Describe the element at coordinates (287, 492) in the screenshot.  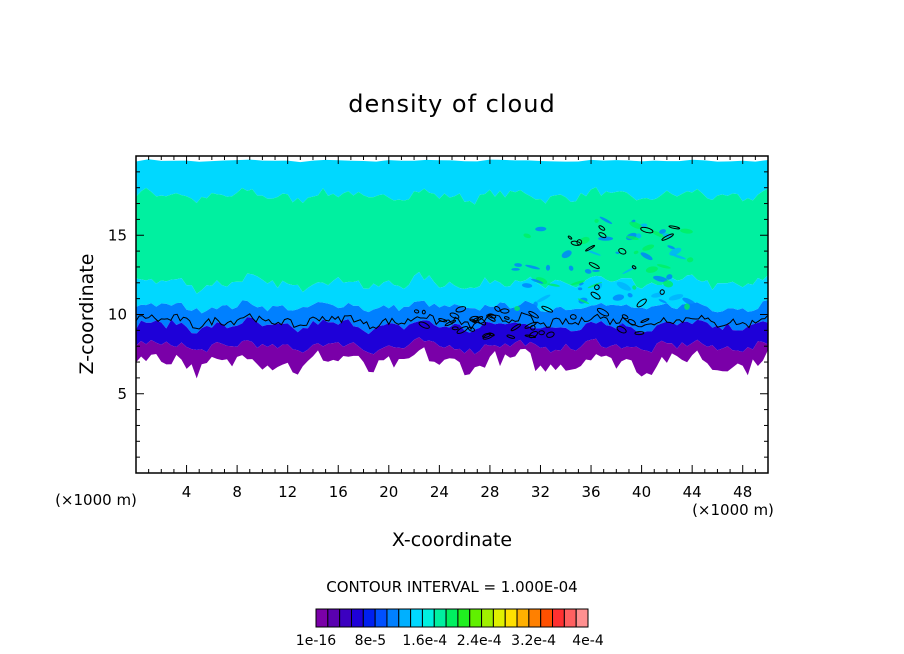
I see `x-tick-label: 12` at that location.